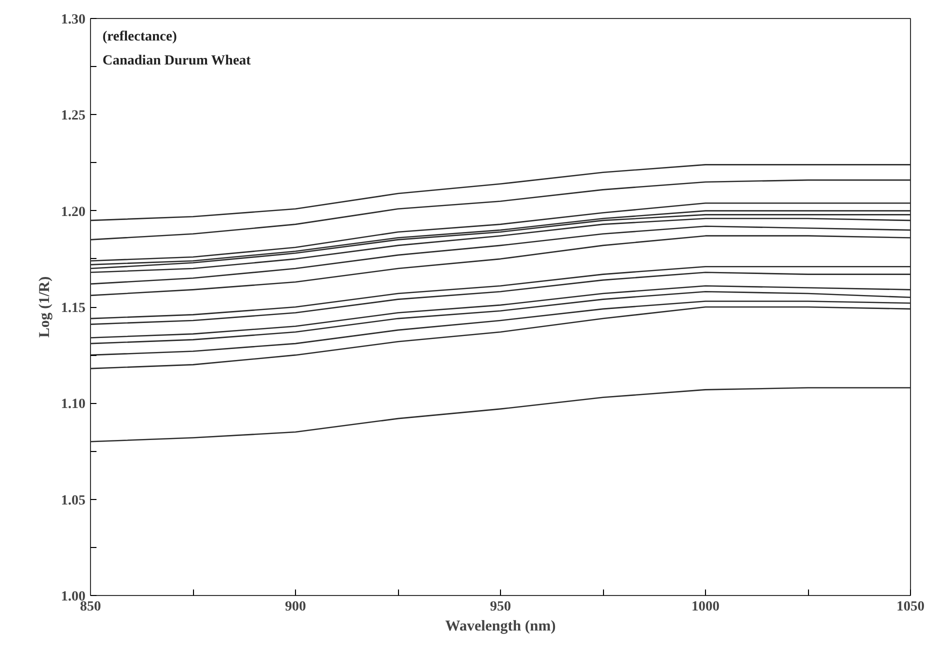 The height and width of the screenshot is (671, 946). I want to click on y-tick-label: 1.30, so click(73, 20).